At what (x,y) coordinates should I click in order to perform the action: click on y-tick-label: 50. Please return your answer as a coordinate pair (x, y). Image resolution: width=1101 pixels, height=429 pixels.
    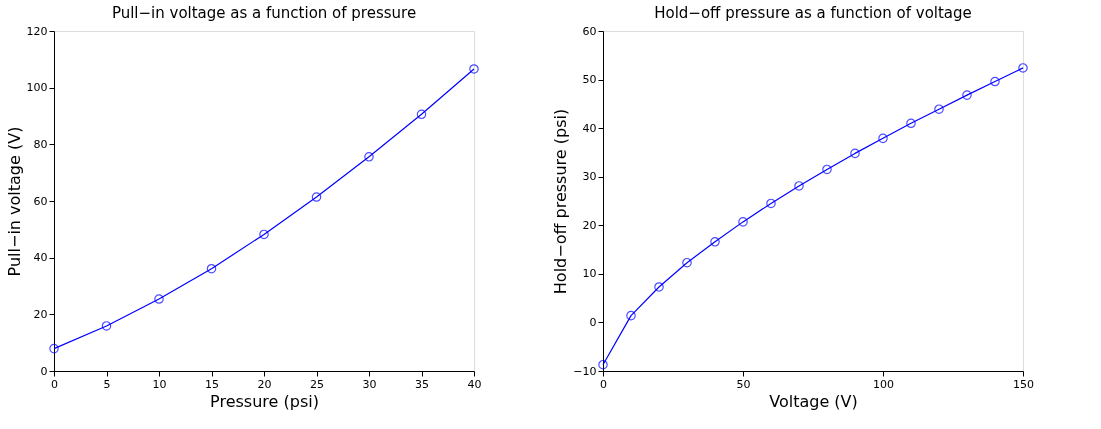
    Looking at the image, I should click on (589, 80).